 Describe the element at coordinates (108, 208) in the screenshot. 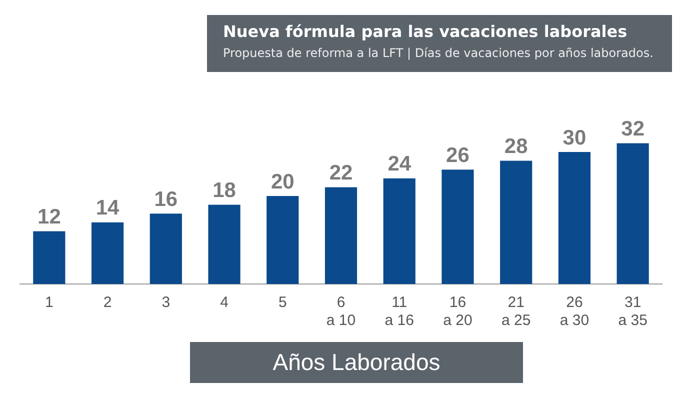

I see `data-label: 14` at that location.